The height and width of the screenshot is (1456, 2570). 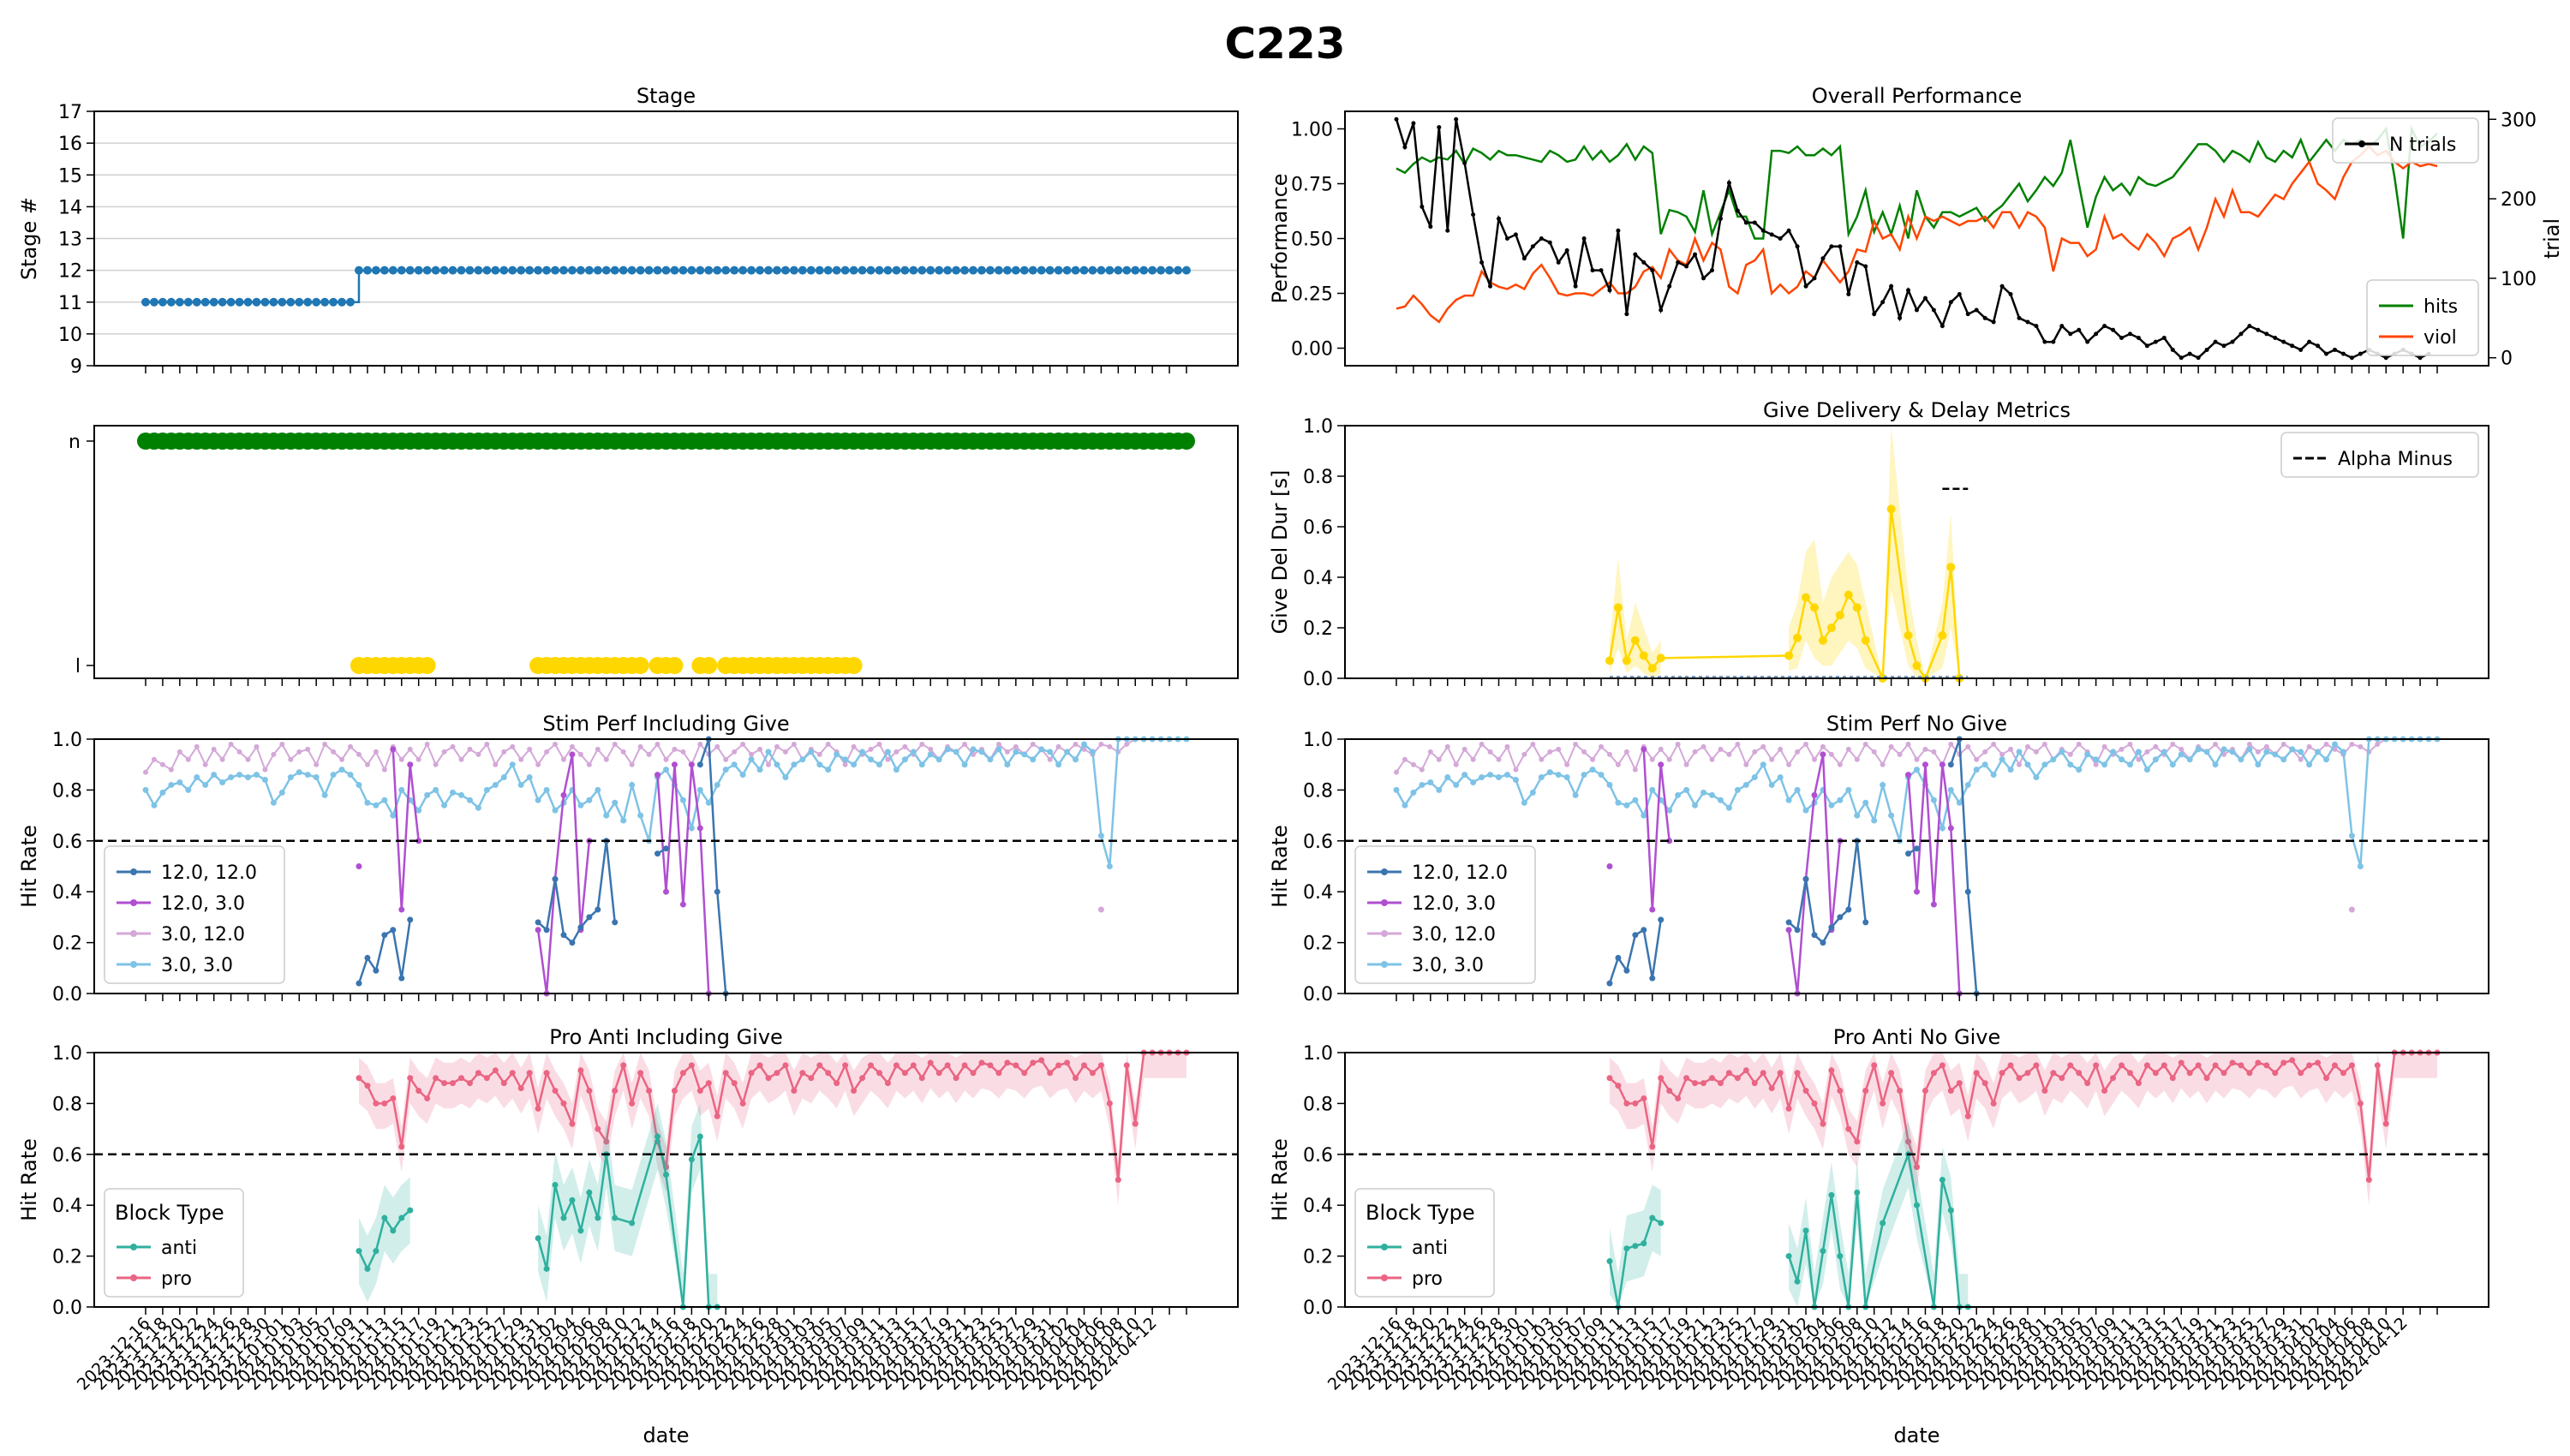 I want to click on y-tick-label: 12, so click(x=70, y=272).